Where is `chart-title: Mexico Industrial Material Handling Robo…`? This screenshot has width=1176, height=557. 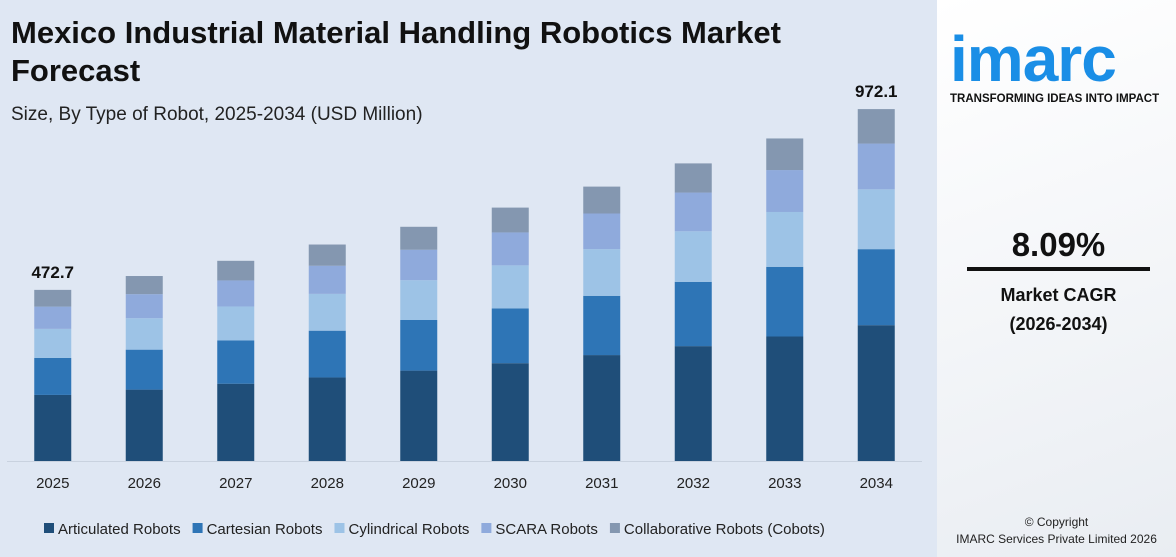 chart-title: Mexico Industrial Material Handling Robo… is located at coordinates (396, 51).